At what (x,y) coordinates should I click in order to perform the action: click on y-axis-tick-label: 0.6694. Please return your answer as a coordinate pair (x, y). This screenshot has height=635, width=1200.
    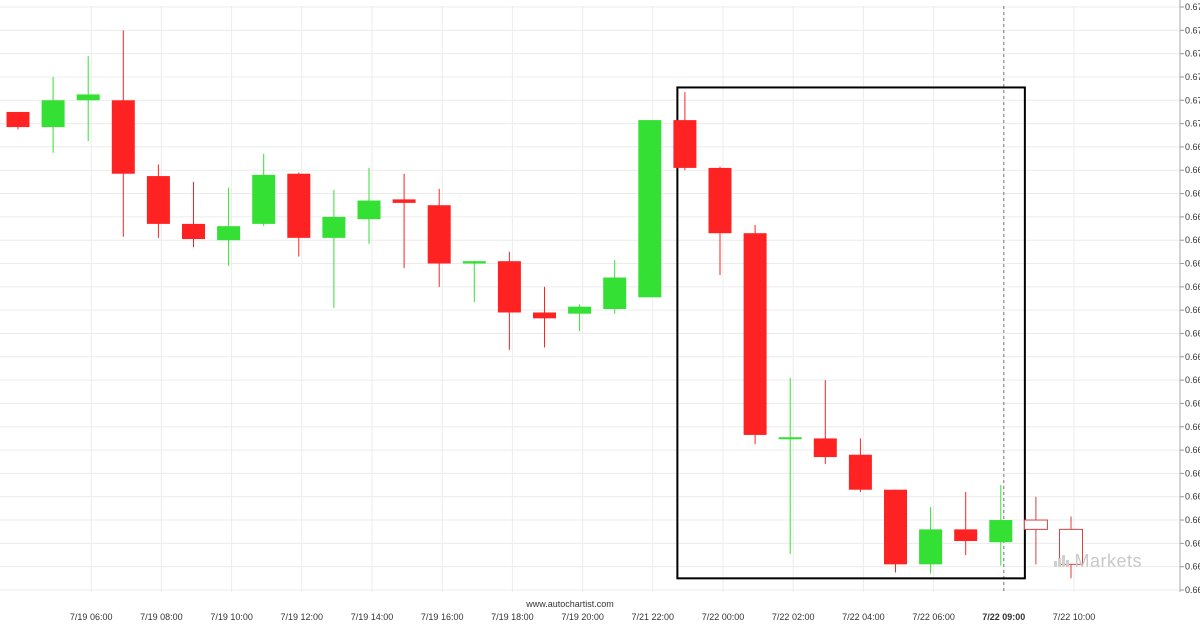
    Looking at the image, I should click on (1192, 194).